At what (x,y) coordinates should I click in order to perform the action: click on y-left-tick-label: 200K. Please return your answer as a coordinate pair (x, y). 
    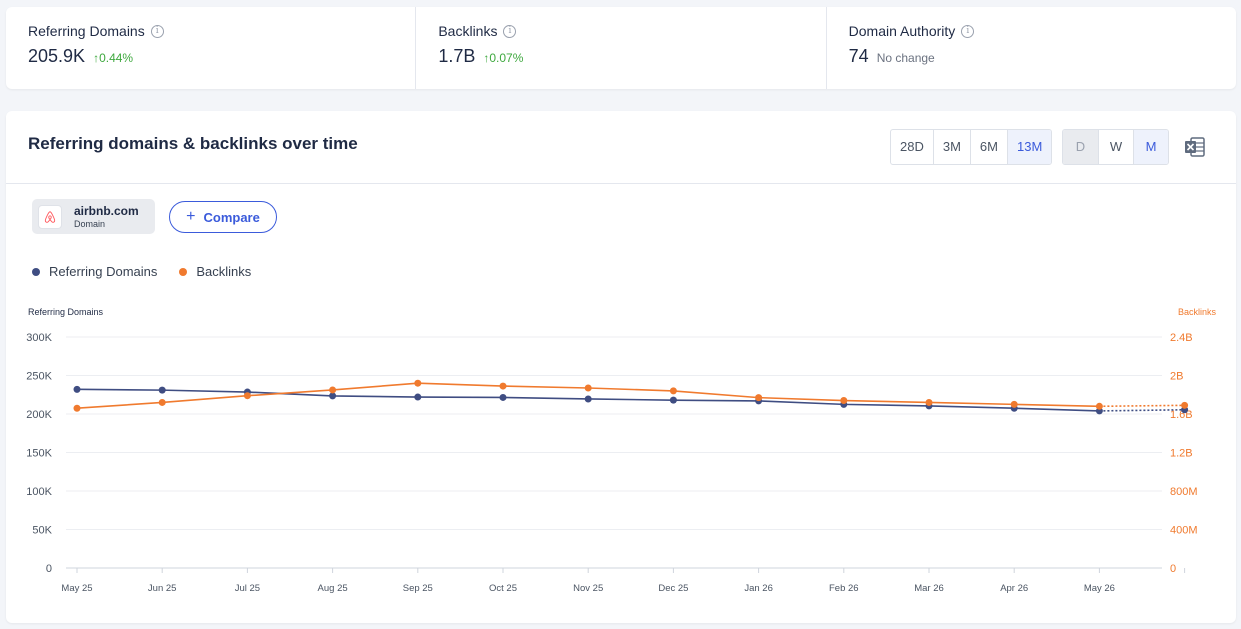
    Looking at the image, I should click on (39, 415).